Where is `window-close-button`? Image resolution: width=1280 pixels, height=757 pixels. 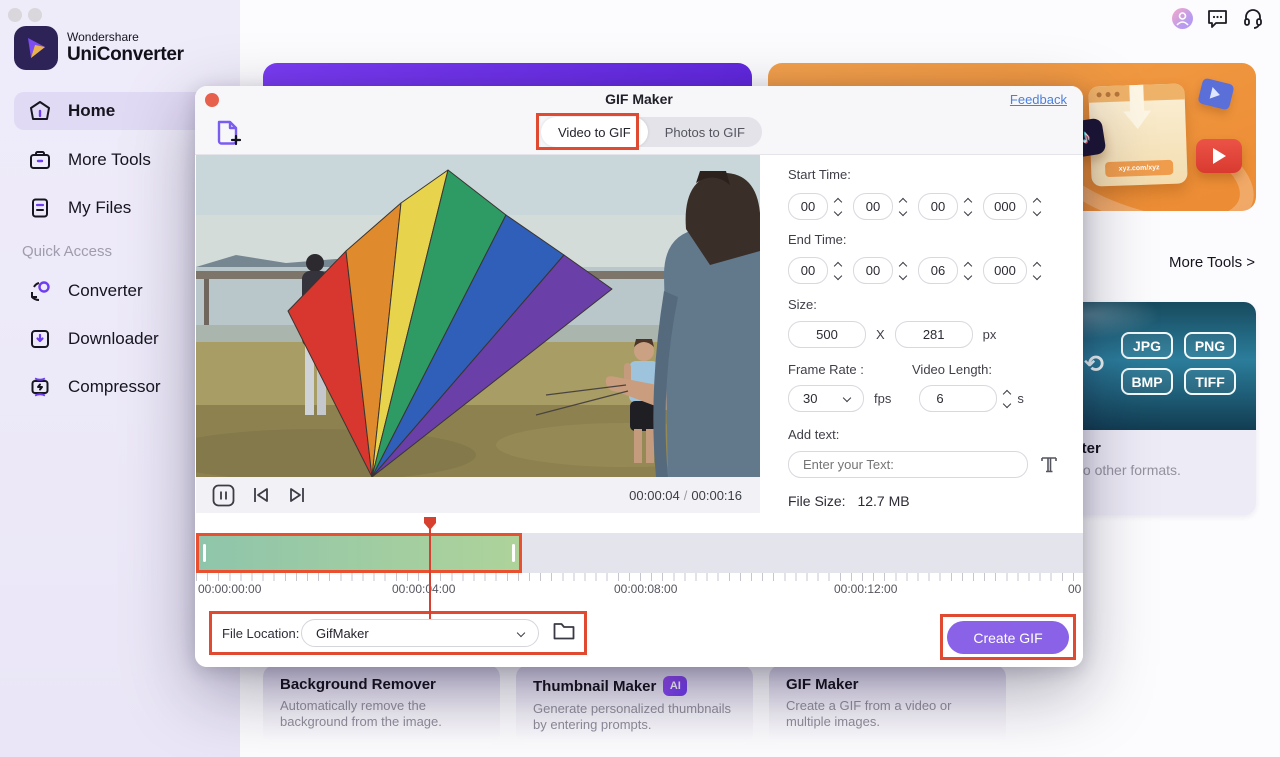 window-close-button is located at coordinates (15, 15).